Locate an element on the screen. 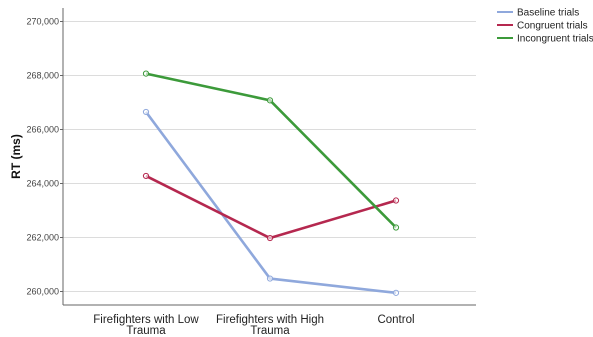  x-tick-label: Firefighters with Low Trauma is located at coordinates (146, 325).